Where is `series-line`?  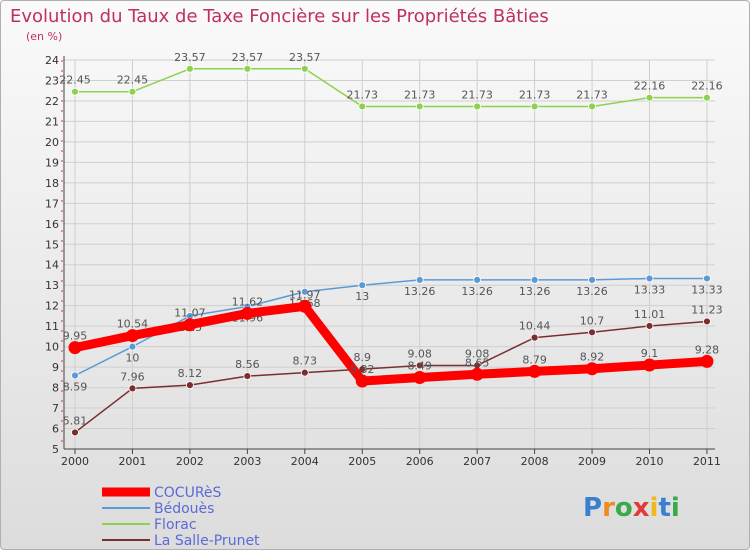 series-line is located at coordinates (391, 343).